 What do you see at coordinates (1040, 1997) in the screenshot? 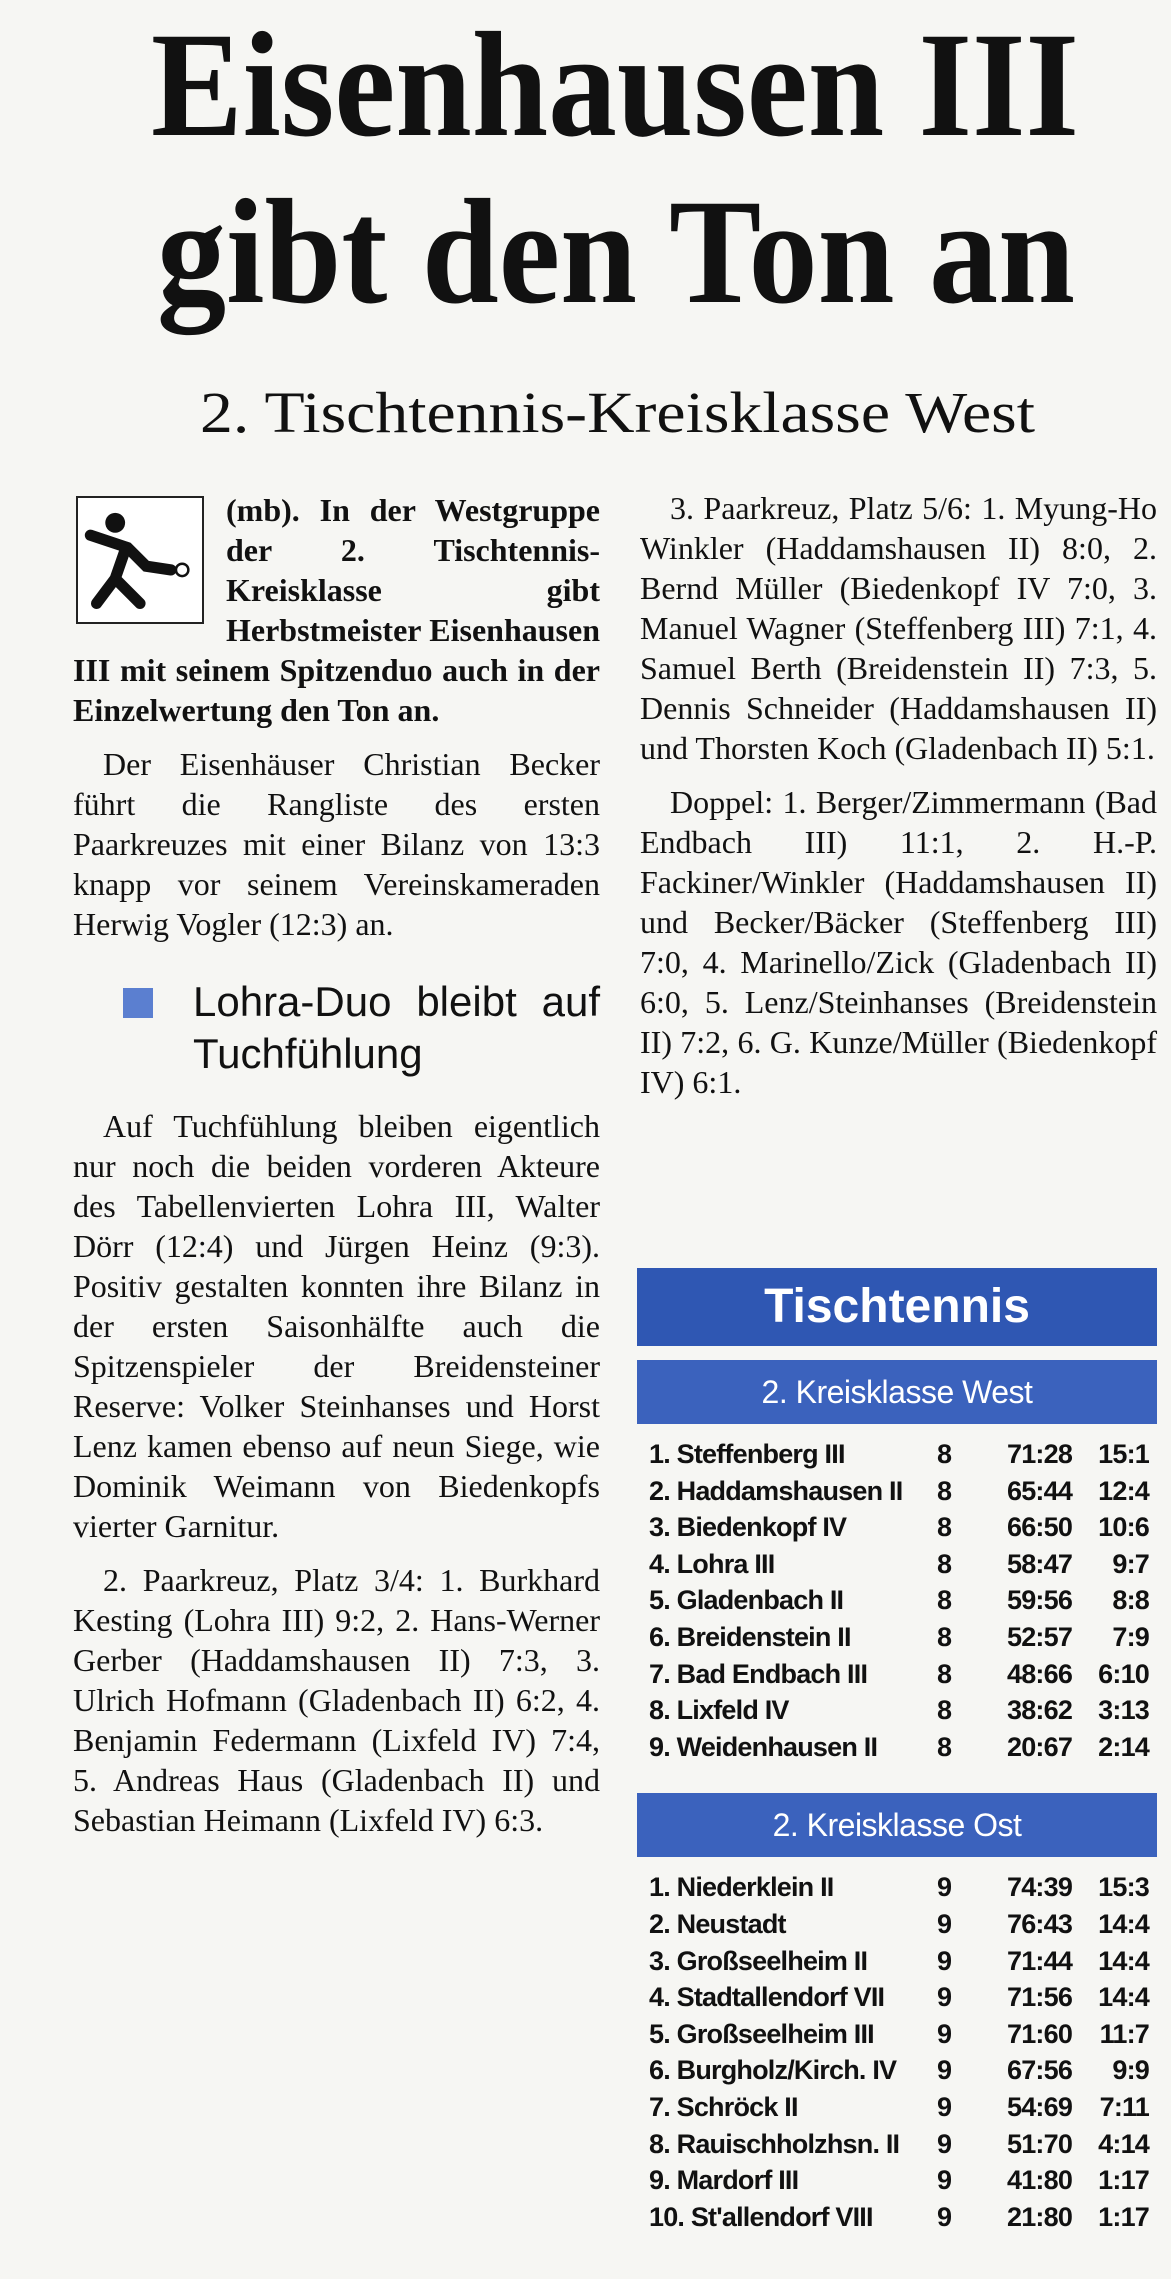
I see `score: 71:56` at bounding box center [1040, 1997].